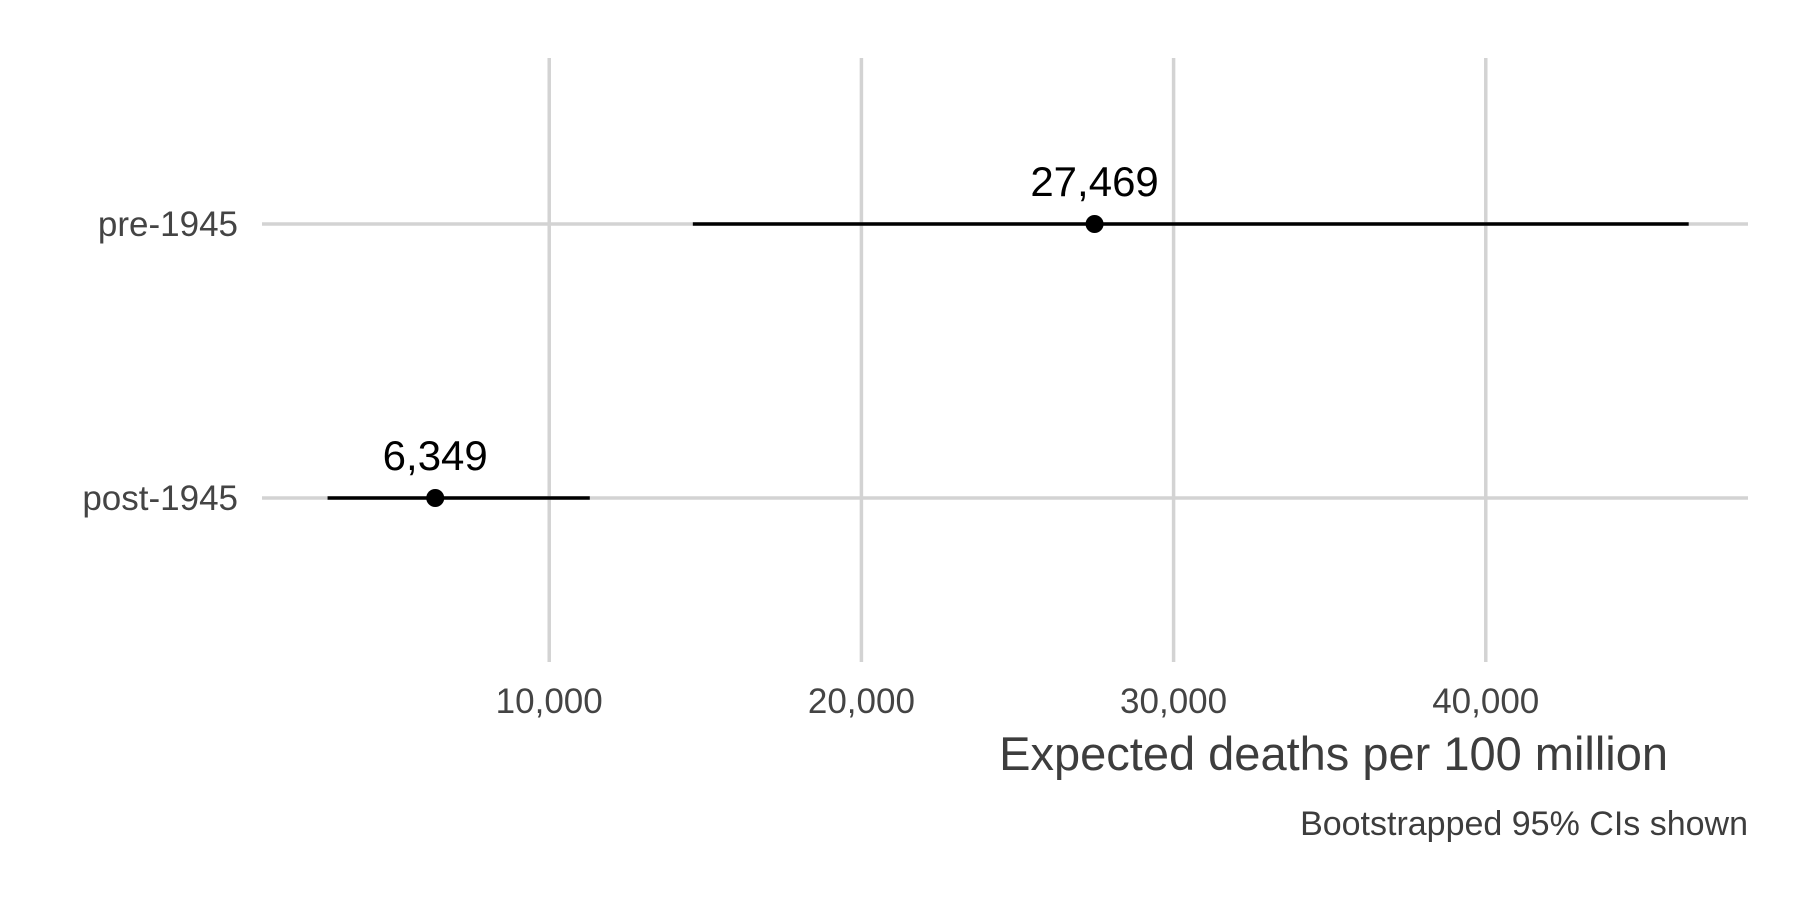  Describe the element at coordinates (549, 701) in the screenshot. I see `x-tick-label: 10,000` at that location.